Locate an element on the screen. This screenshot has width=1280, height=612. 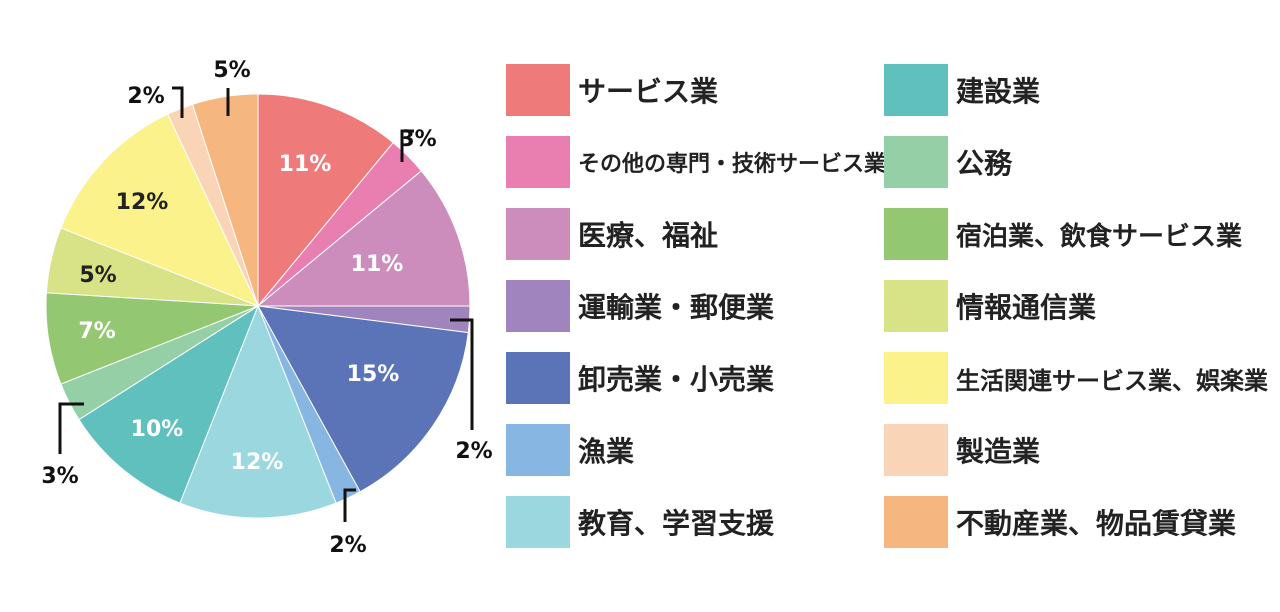
legend-item: 教育、学習支援 is located at coordinates (640, 522).